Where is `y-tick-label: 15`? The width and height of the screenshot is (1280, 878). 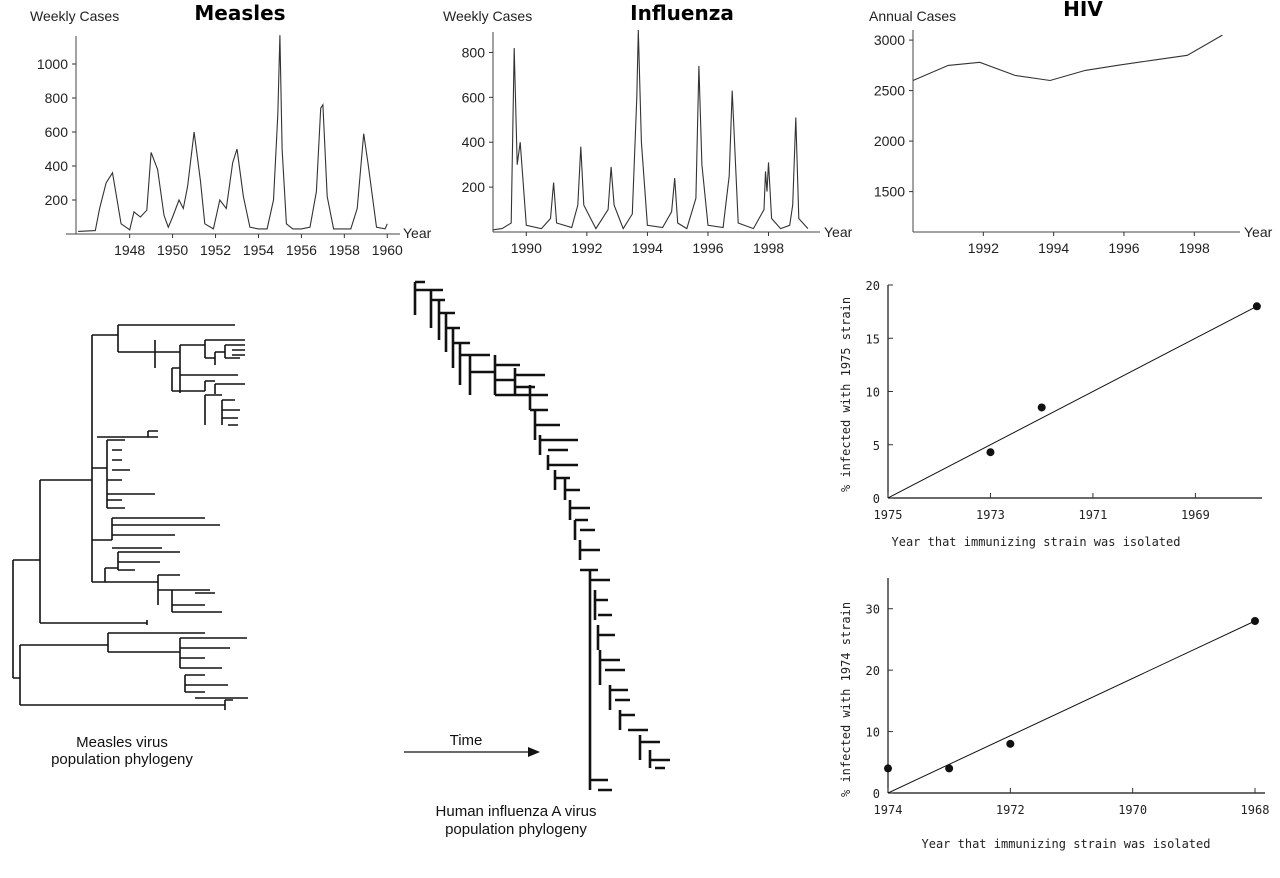
y-tick-label: 15 is located at coordinates (873, 339).